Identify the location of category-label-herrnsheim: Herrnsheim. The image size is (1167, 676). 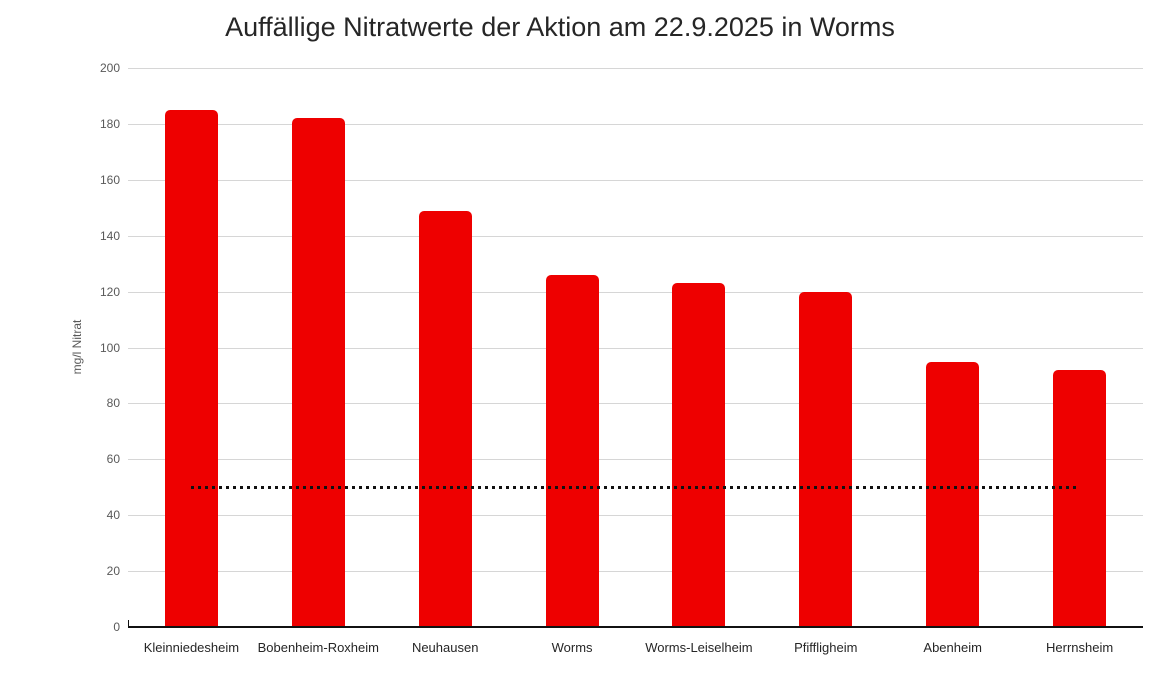
(1080, 647).